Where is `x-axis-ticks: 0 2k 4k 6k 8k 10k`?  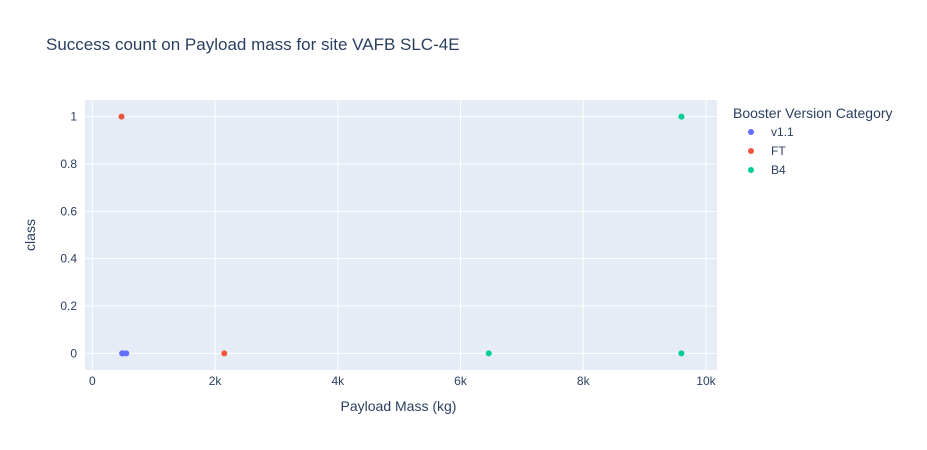
x-axis-ticks: 0 2k 4k 6k 8k 10k is located at coordinates (403, 381).